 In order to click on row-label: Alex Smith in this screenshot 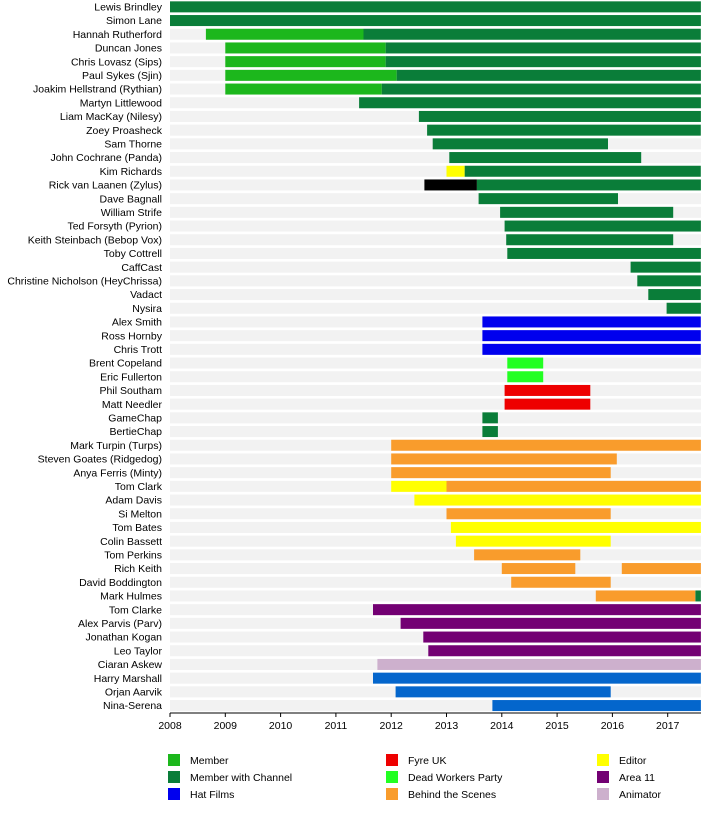, I will do `click(137, 323)`.